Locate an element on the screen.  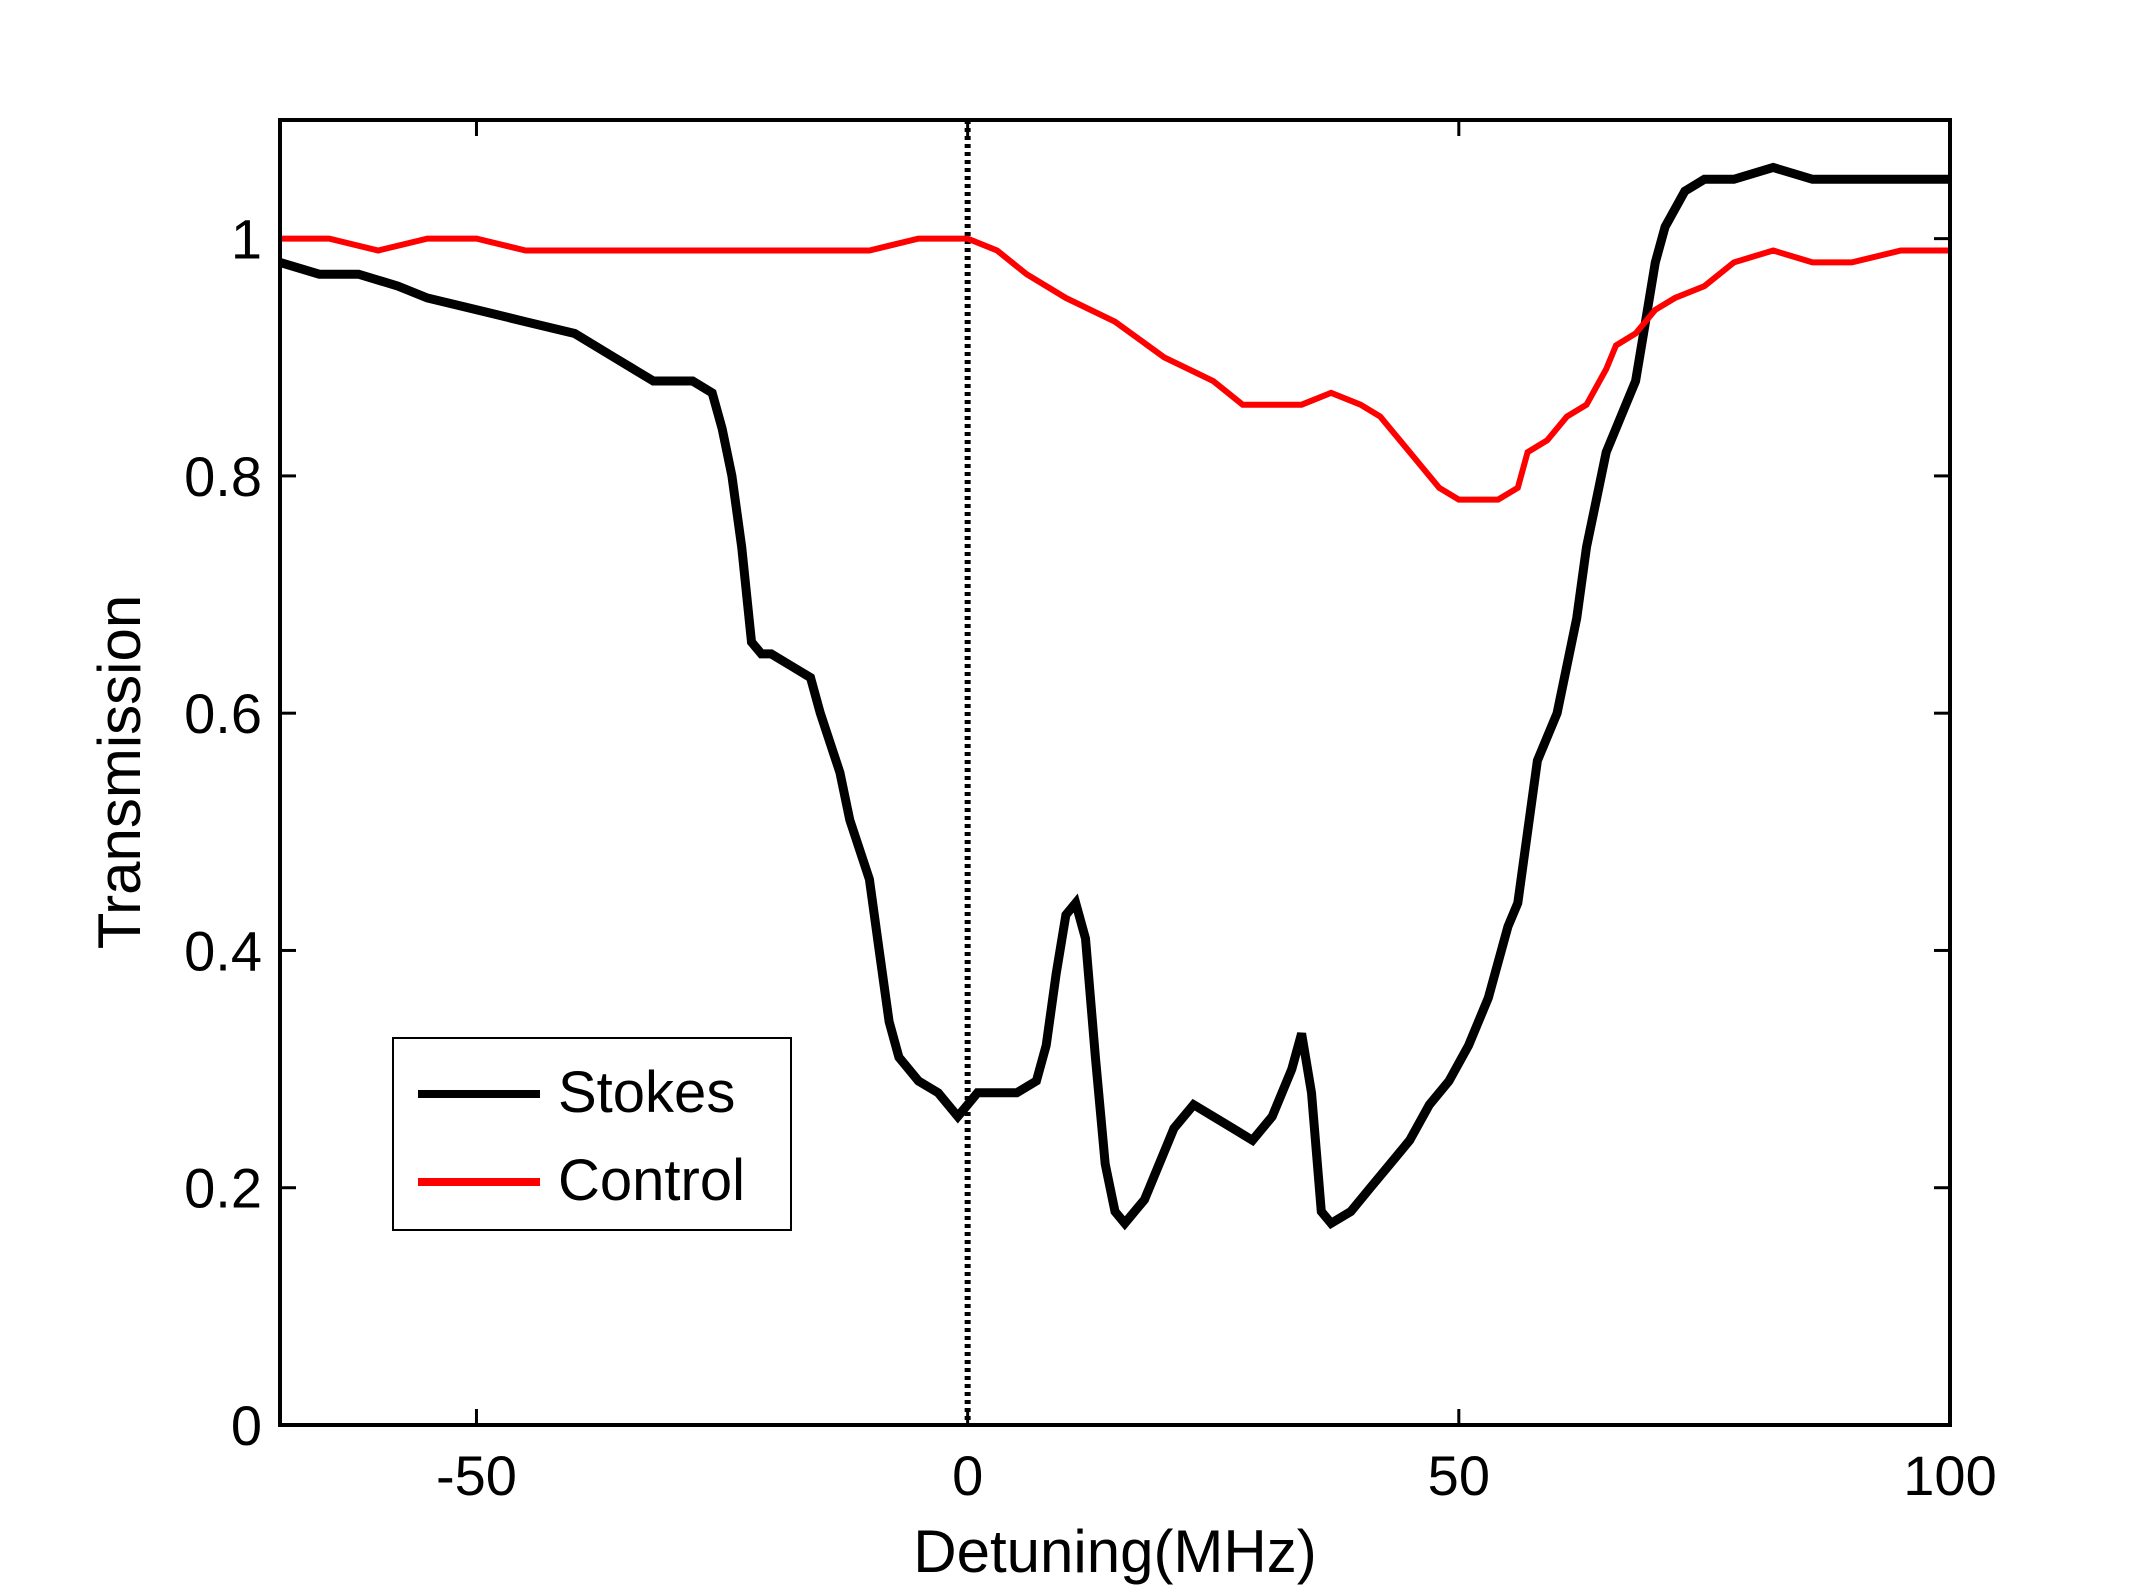
legend-box is located at coordinates (592, 1134).